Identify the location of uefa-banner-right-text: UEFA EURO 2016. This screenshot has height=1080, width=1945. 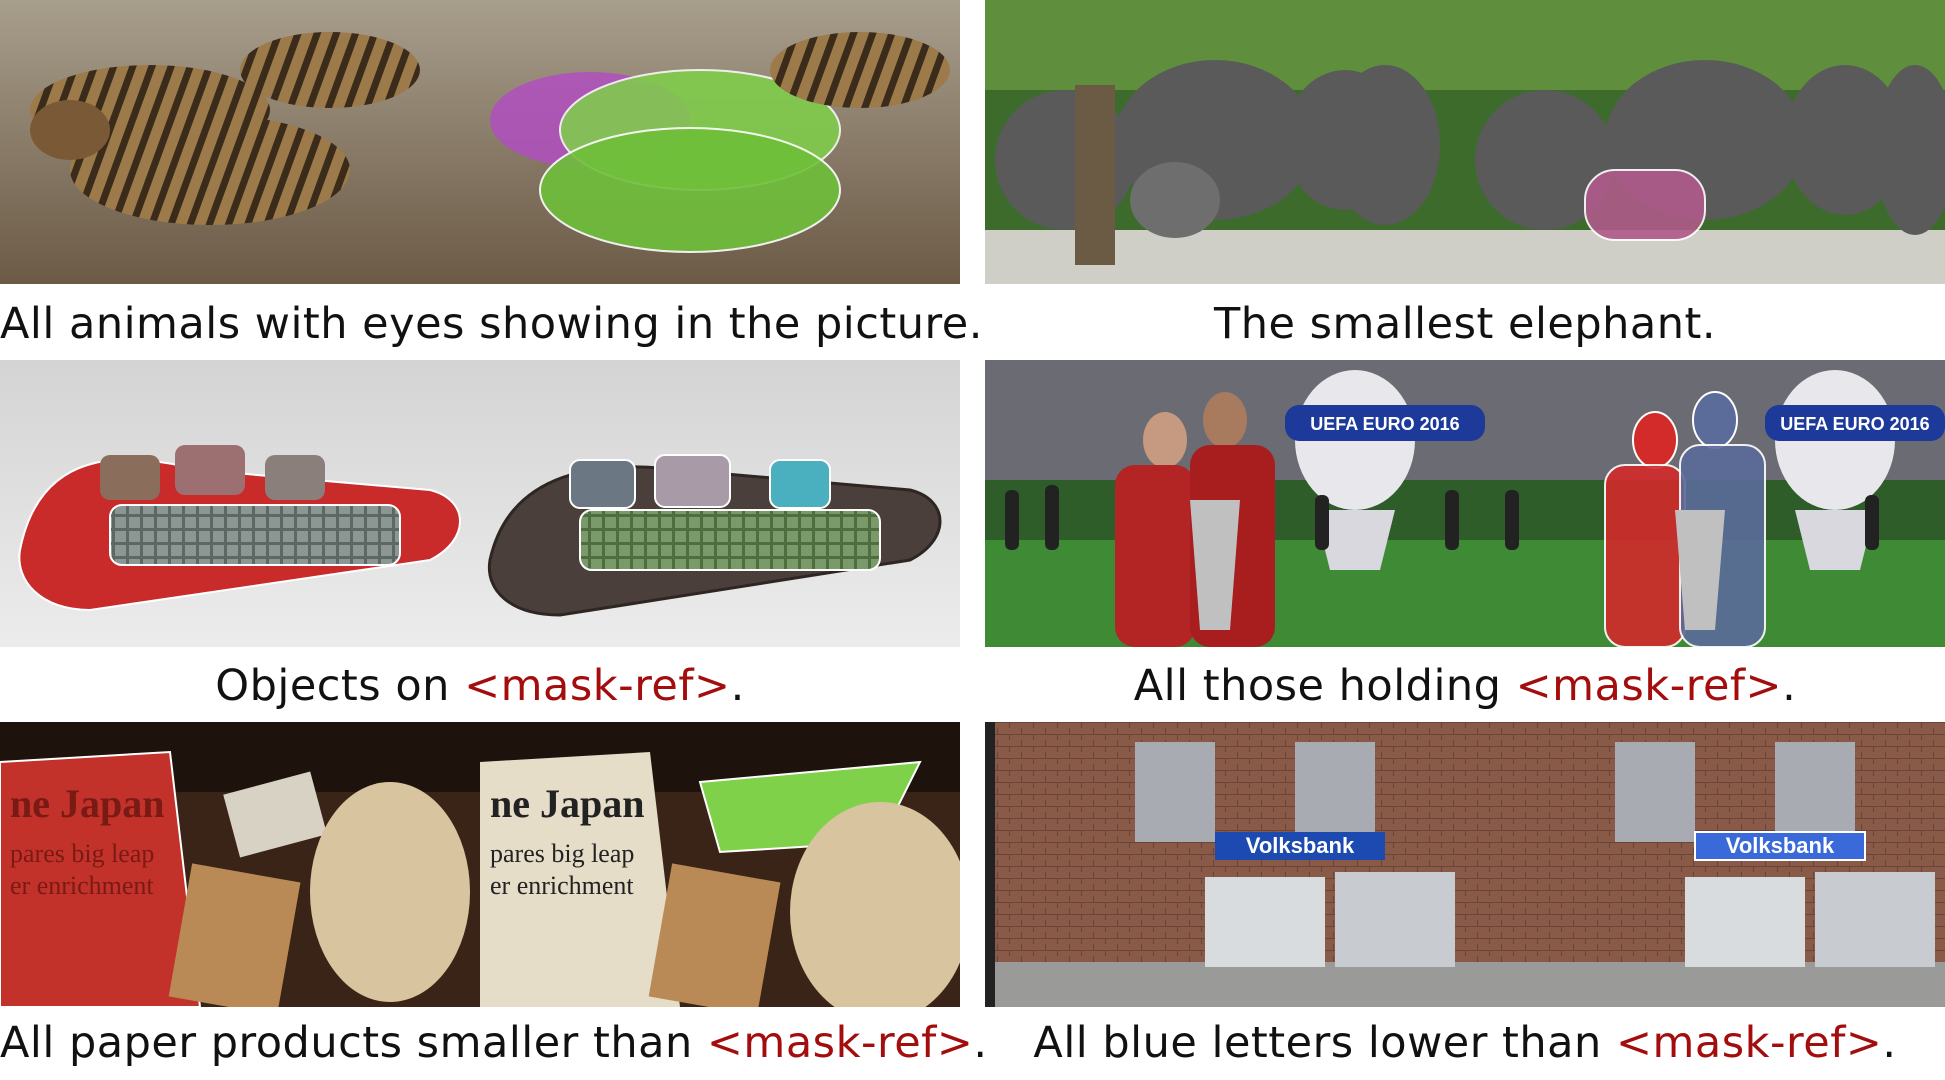
(1854, 424).